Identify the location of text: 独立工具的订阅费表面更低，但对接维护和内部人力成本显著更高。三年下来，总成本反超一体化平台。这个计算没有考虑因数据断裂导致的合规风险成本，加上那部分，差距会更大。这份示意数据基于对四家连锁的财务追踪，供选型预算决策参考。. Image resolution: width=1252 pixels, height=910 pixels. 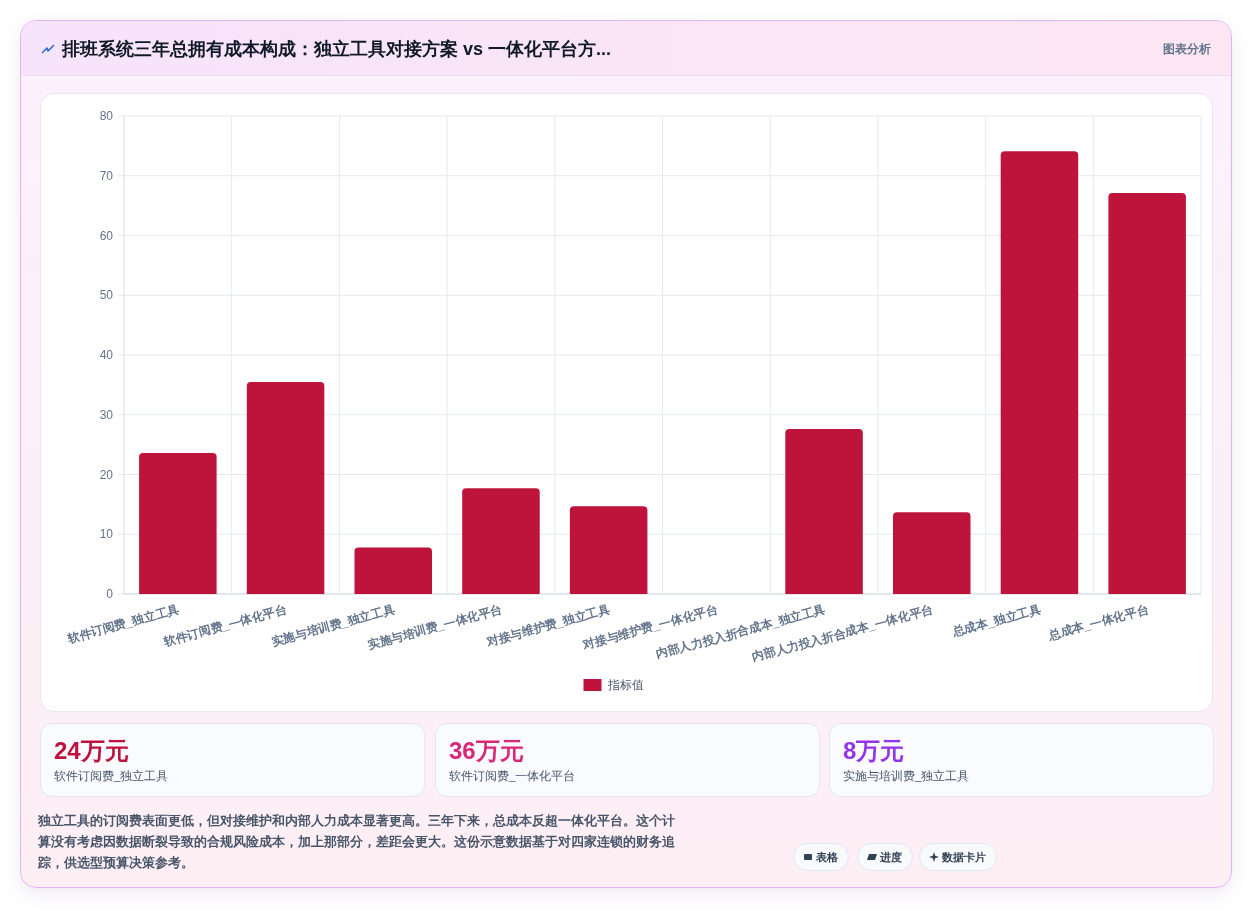
(357, 842).